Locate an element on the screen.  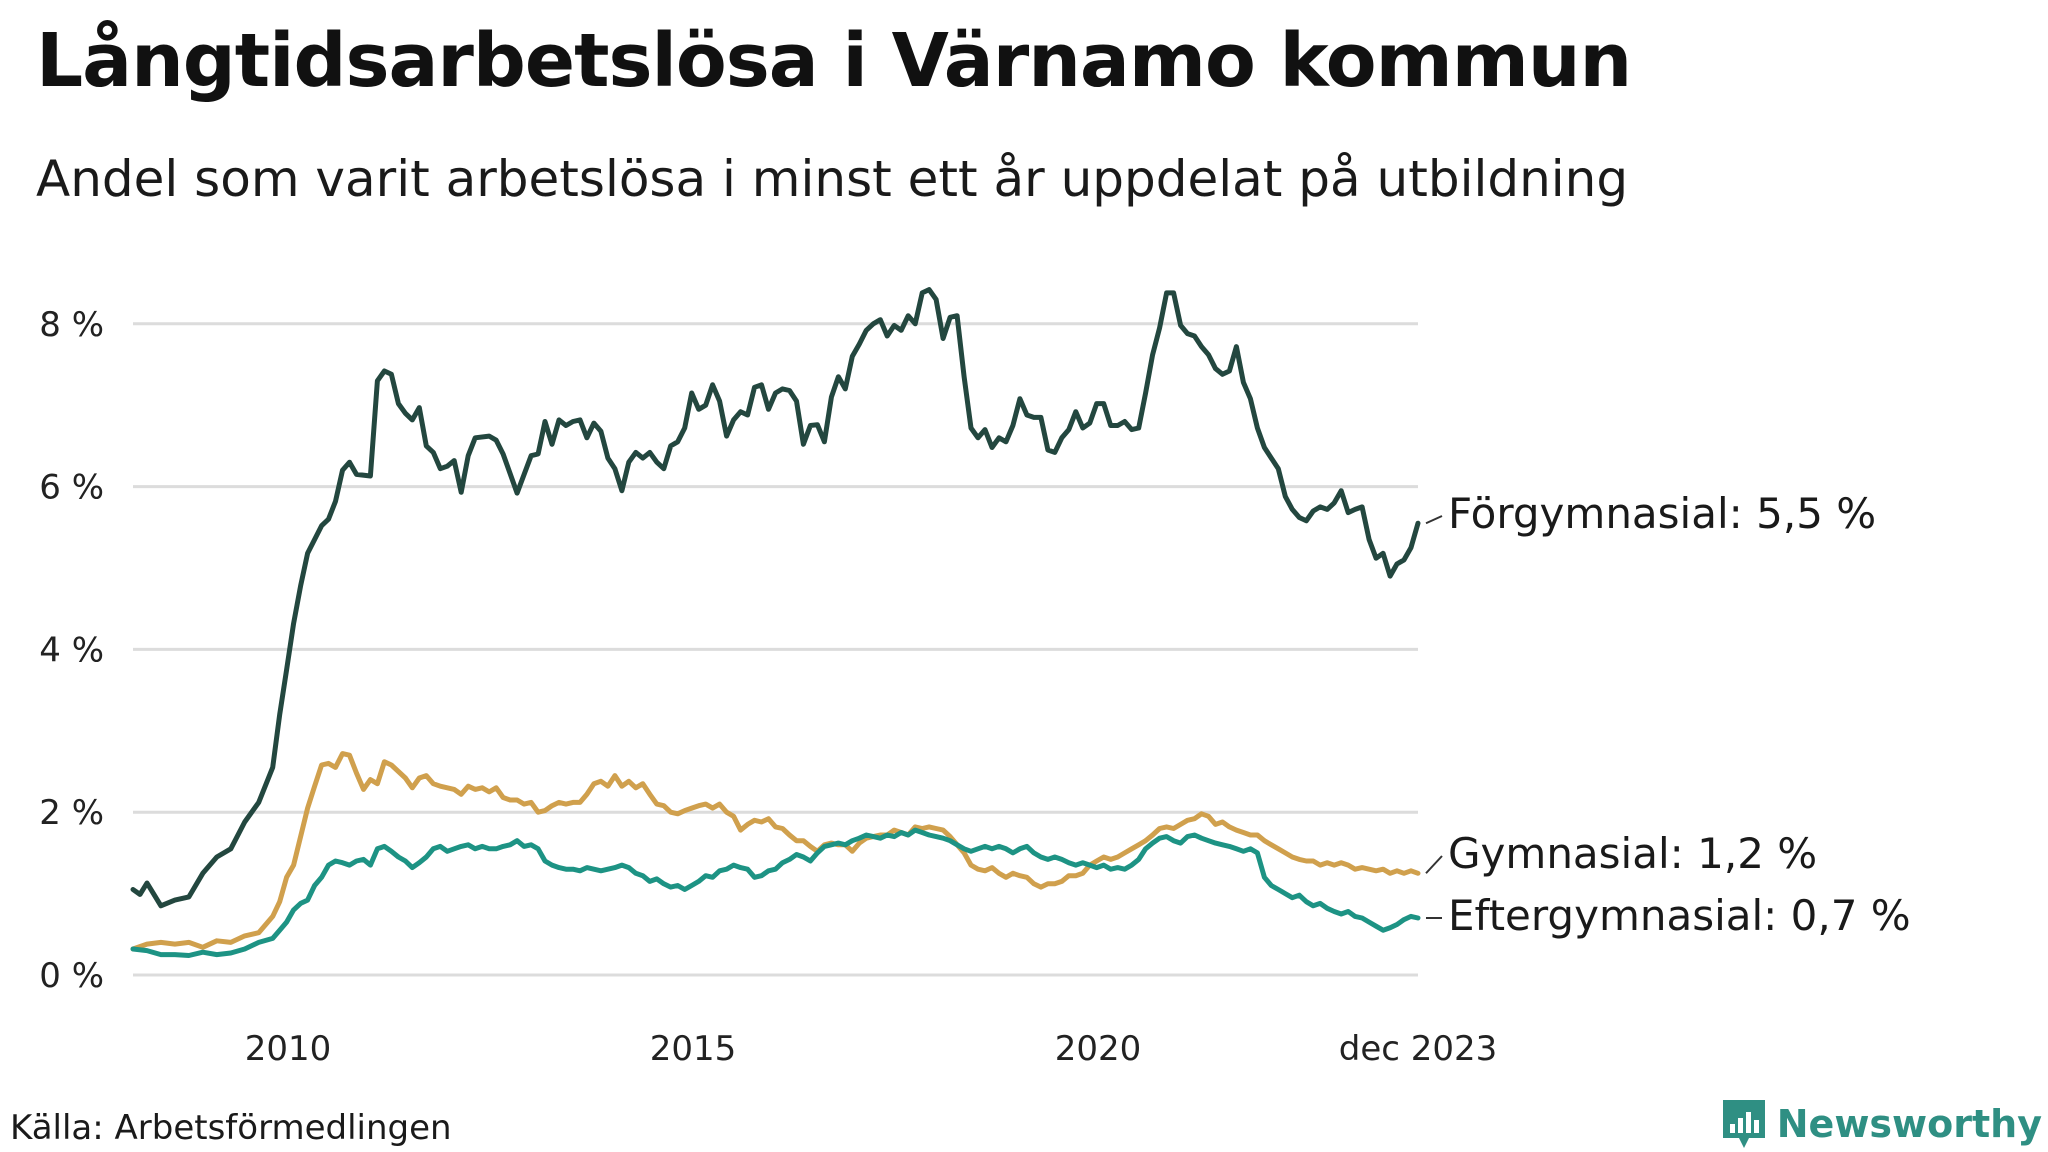
series-line-eftergymnasial is located at coordinates (775, 892).